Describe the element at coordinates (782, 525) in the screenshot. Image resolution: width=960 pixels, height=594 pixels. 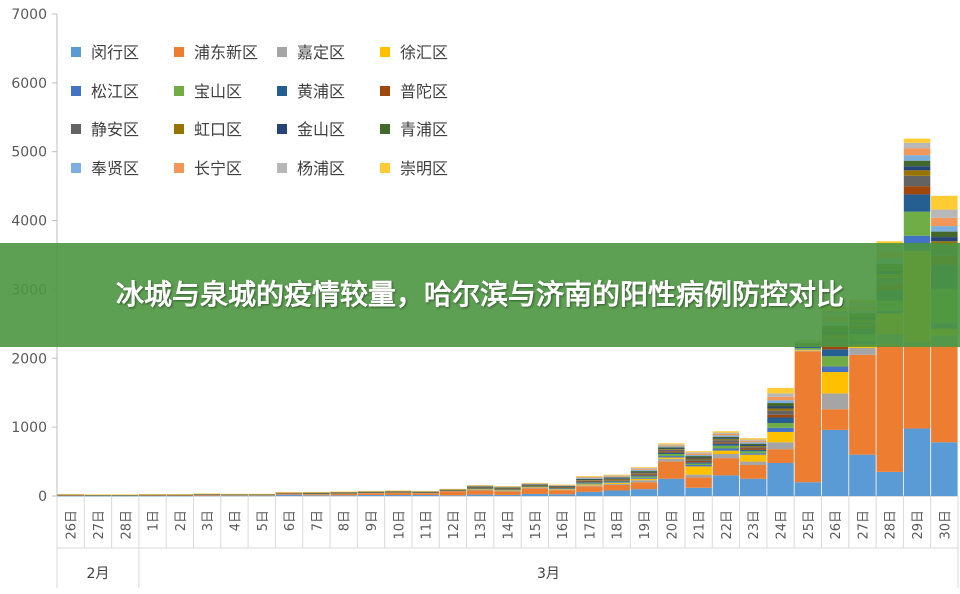
I see `x-tick-label: 24日` at that location.